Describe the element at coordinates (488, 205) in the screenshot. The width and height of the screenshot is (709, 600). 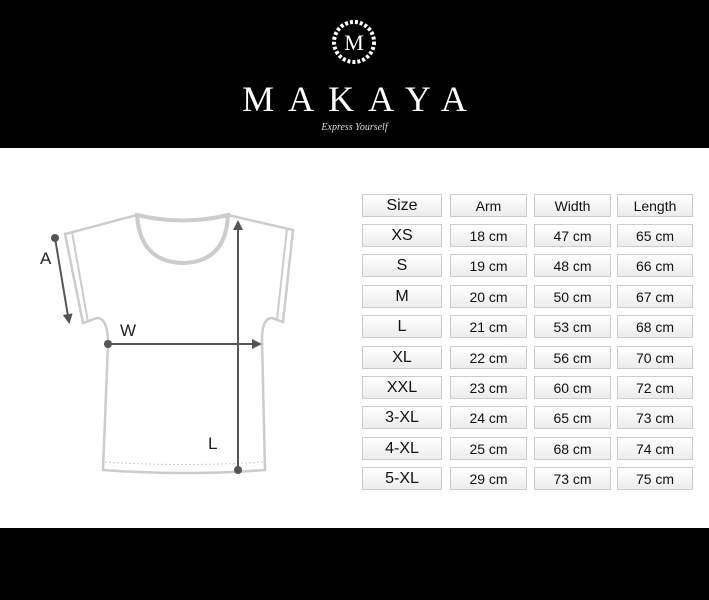
I see `header-arm: Arm` at that location.